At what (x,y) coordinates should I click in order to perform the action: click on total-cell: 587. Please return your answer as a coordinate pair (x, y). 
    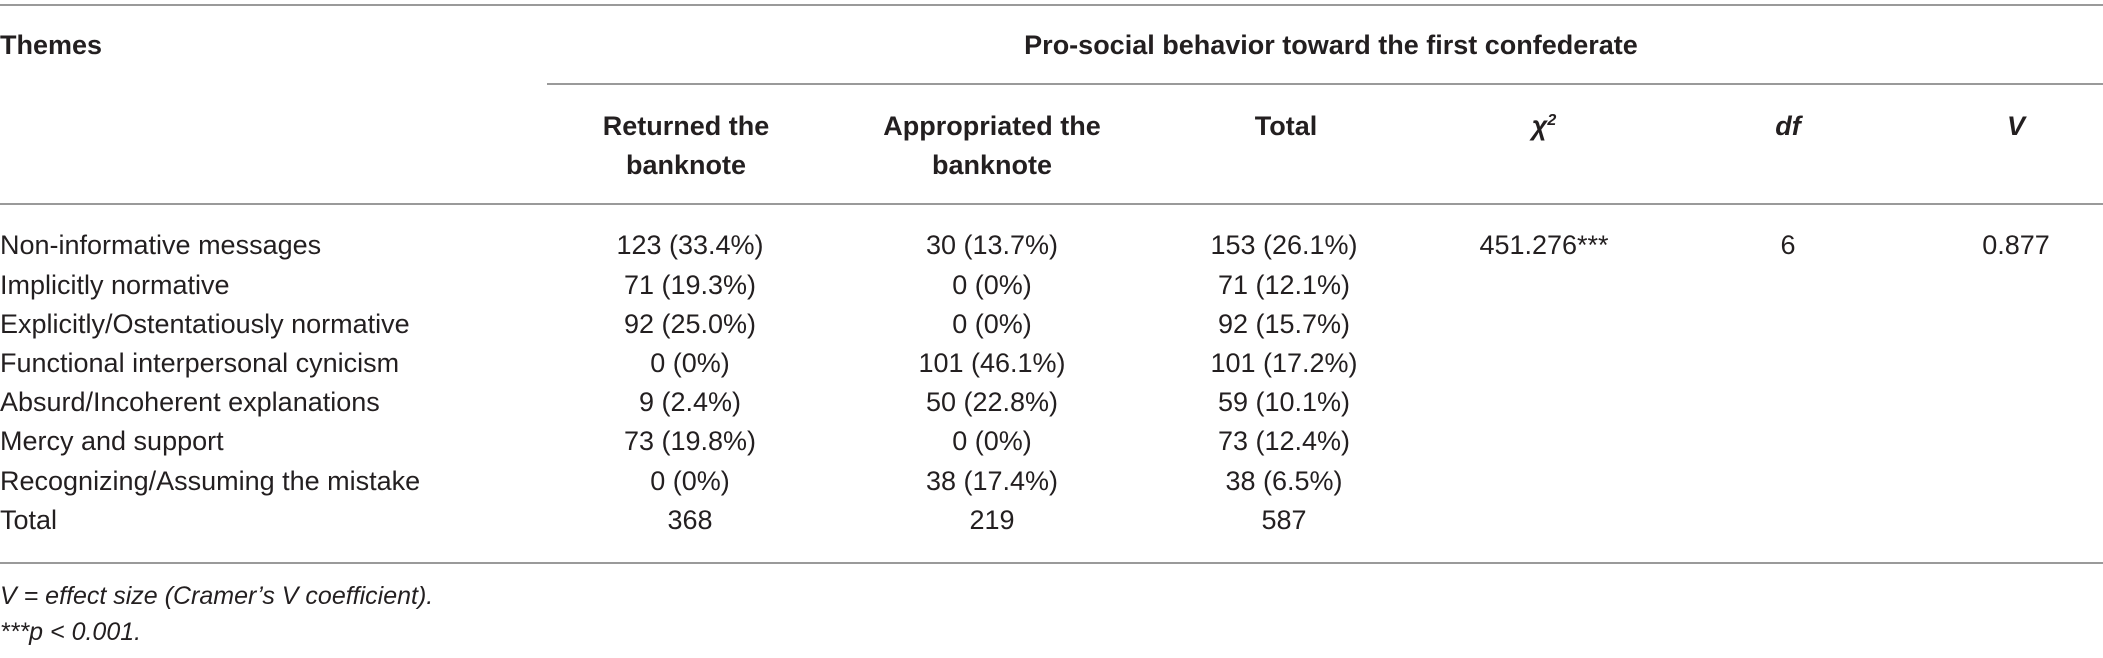
    Looking at the image, I should click on (1284, 520).